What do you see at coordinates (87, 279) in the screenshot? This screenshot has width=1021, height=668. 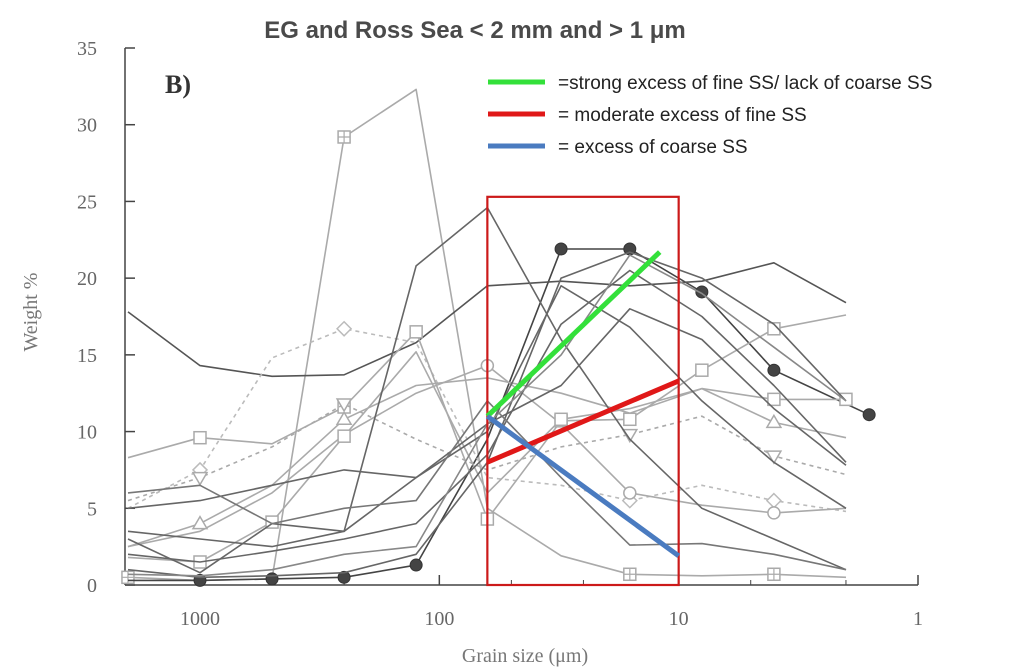 I see `y-tick-label: 20` at bounding box center [87, 279].